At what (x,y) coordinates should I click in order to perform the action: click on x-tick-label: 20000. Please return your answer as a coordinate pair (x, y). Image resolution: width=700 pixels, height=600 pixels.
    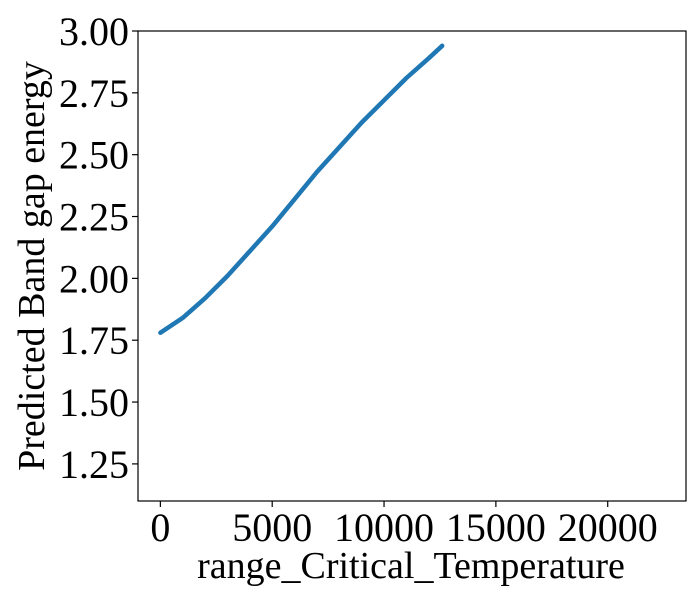
    Looking at the image, I should click on (608, 527).